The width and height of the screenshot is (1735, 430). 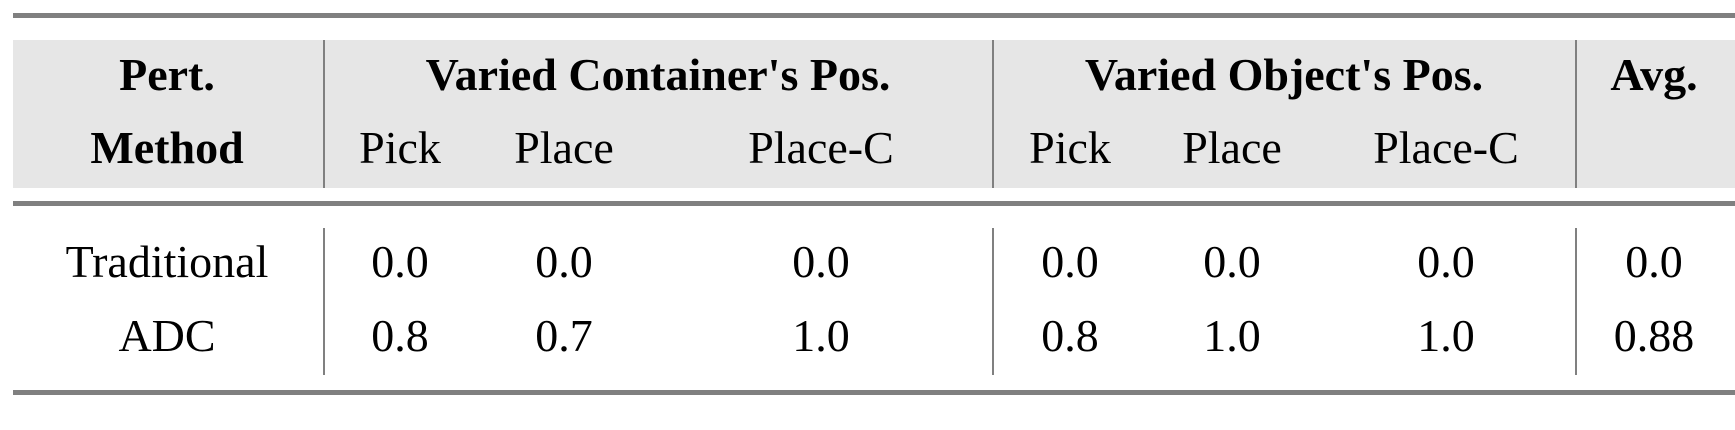 I want to click on header-pert: Pert., so click(x=167, y=74).